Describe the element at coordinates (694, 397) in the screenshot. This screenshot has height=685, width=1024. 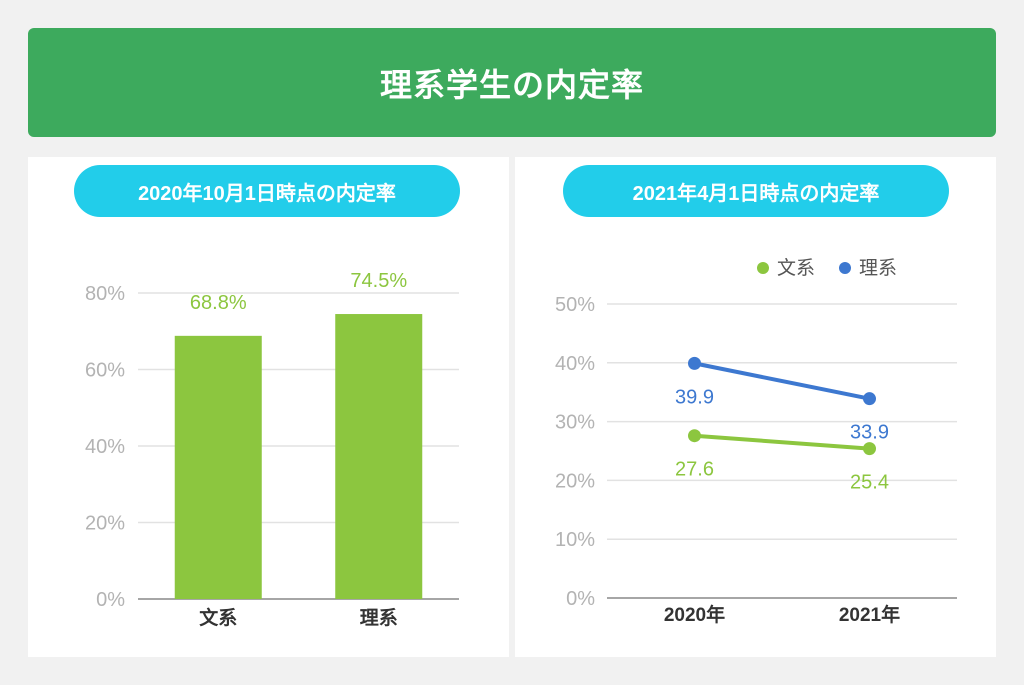
I see `data-label: 39.9` at that location.